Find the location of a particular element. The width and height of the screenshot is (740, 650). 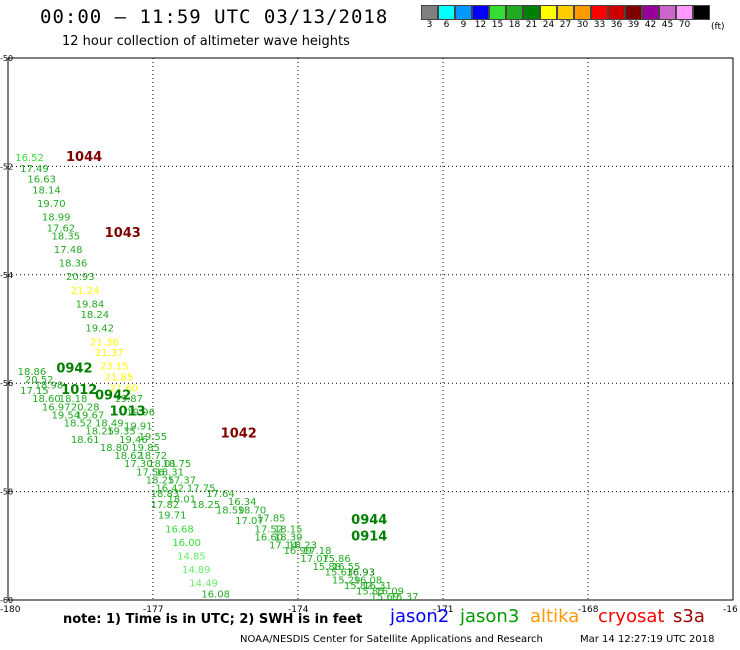

legend-label: 45 is located at coordinates (667, 25).